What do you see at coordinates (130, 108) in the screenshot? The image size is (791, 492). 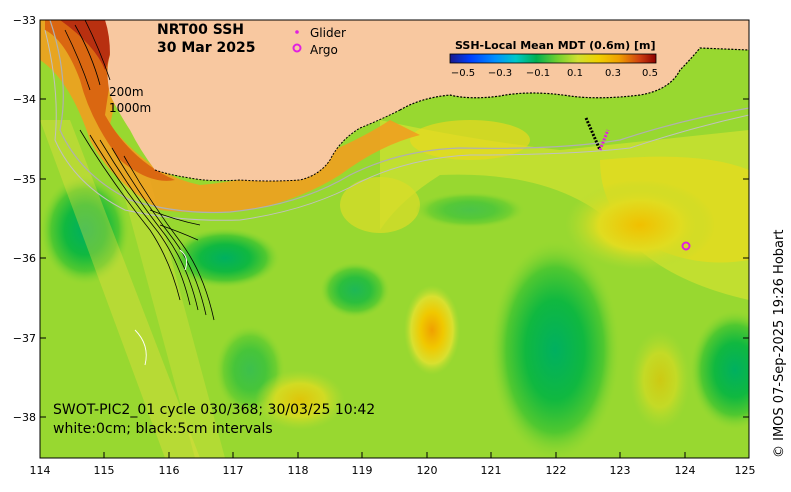 I see `depth-label-1000m: 1000m` at bounding box center [130, 108].